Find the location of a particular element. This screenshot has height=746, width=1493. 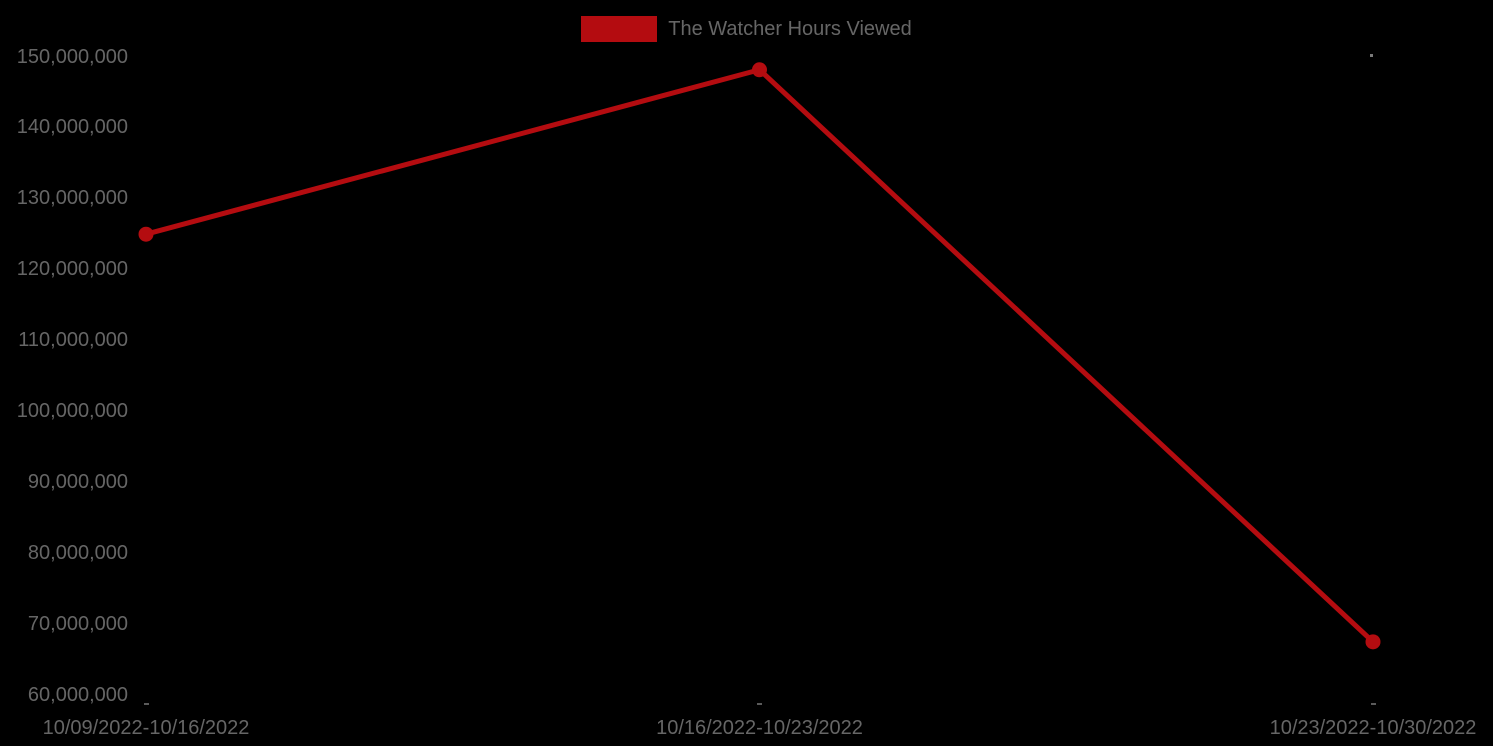

y-axis-tick-label: 90,000,000 is located at coordinates (77, 481).